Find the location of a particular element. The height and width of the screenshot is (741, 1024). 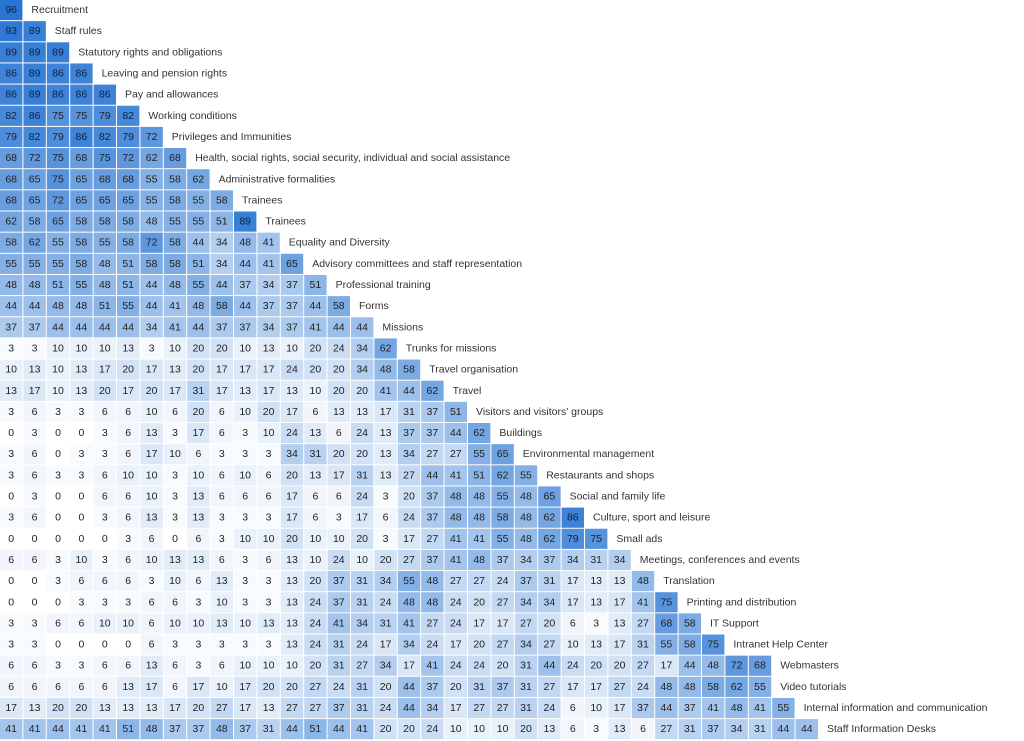

cell-value-label: 86 is located at coordinates (58, 95).